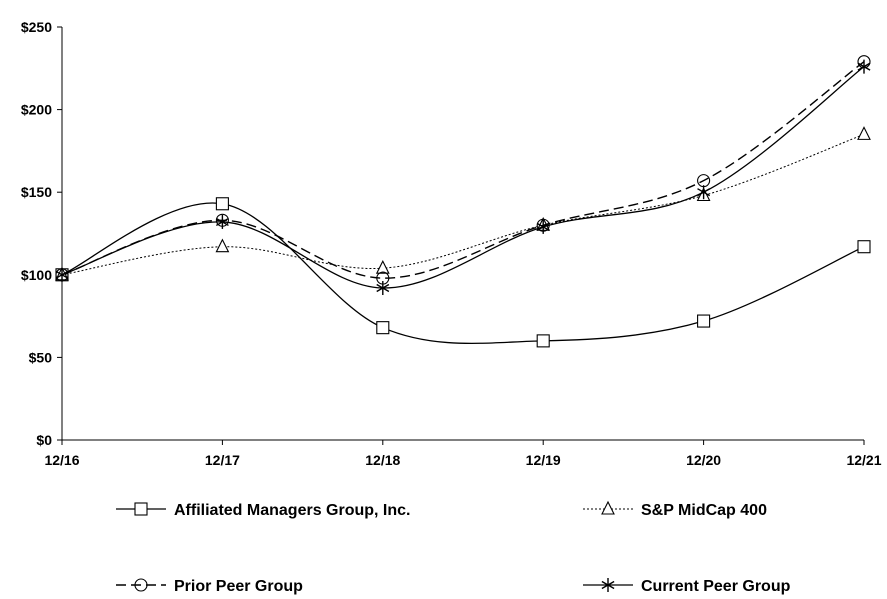 Image resolution: width=887 pixels, height=599 pixels. I want to click on x-axis-ticks: 12/16 12/17 12/18 12/19 12/20 12/21, so click(463, 454).